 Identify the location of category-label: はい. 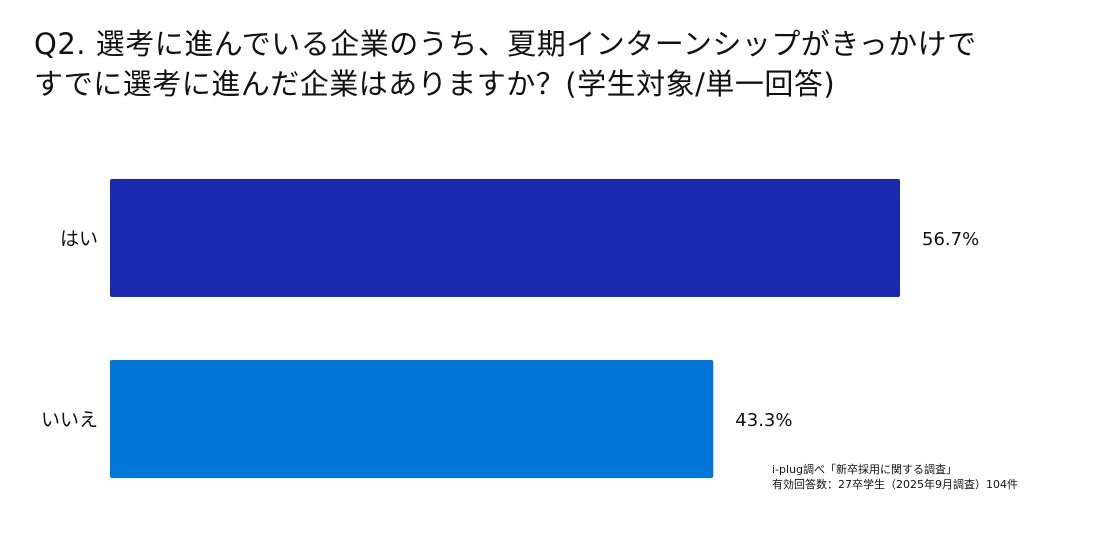
(79, 239).